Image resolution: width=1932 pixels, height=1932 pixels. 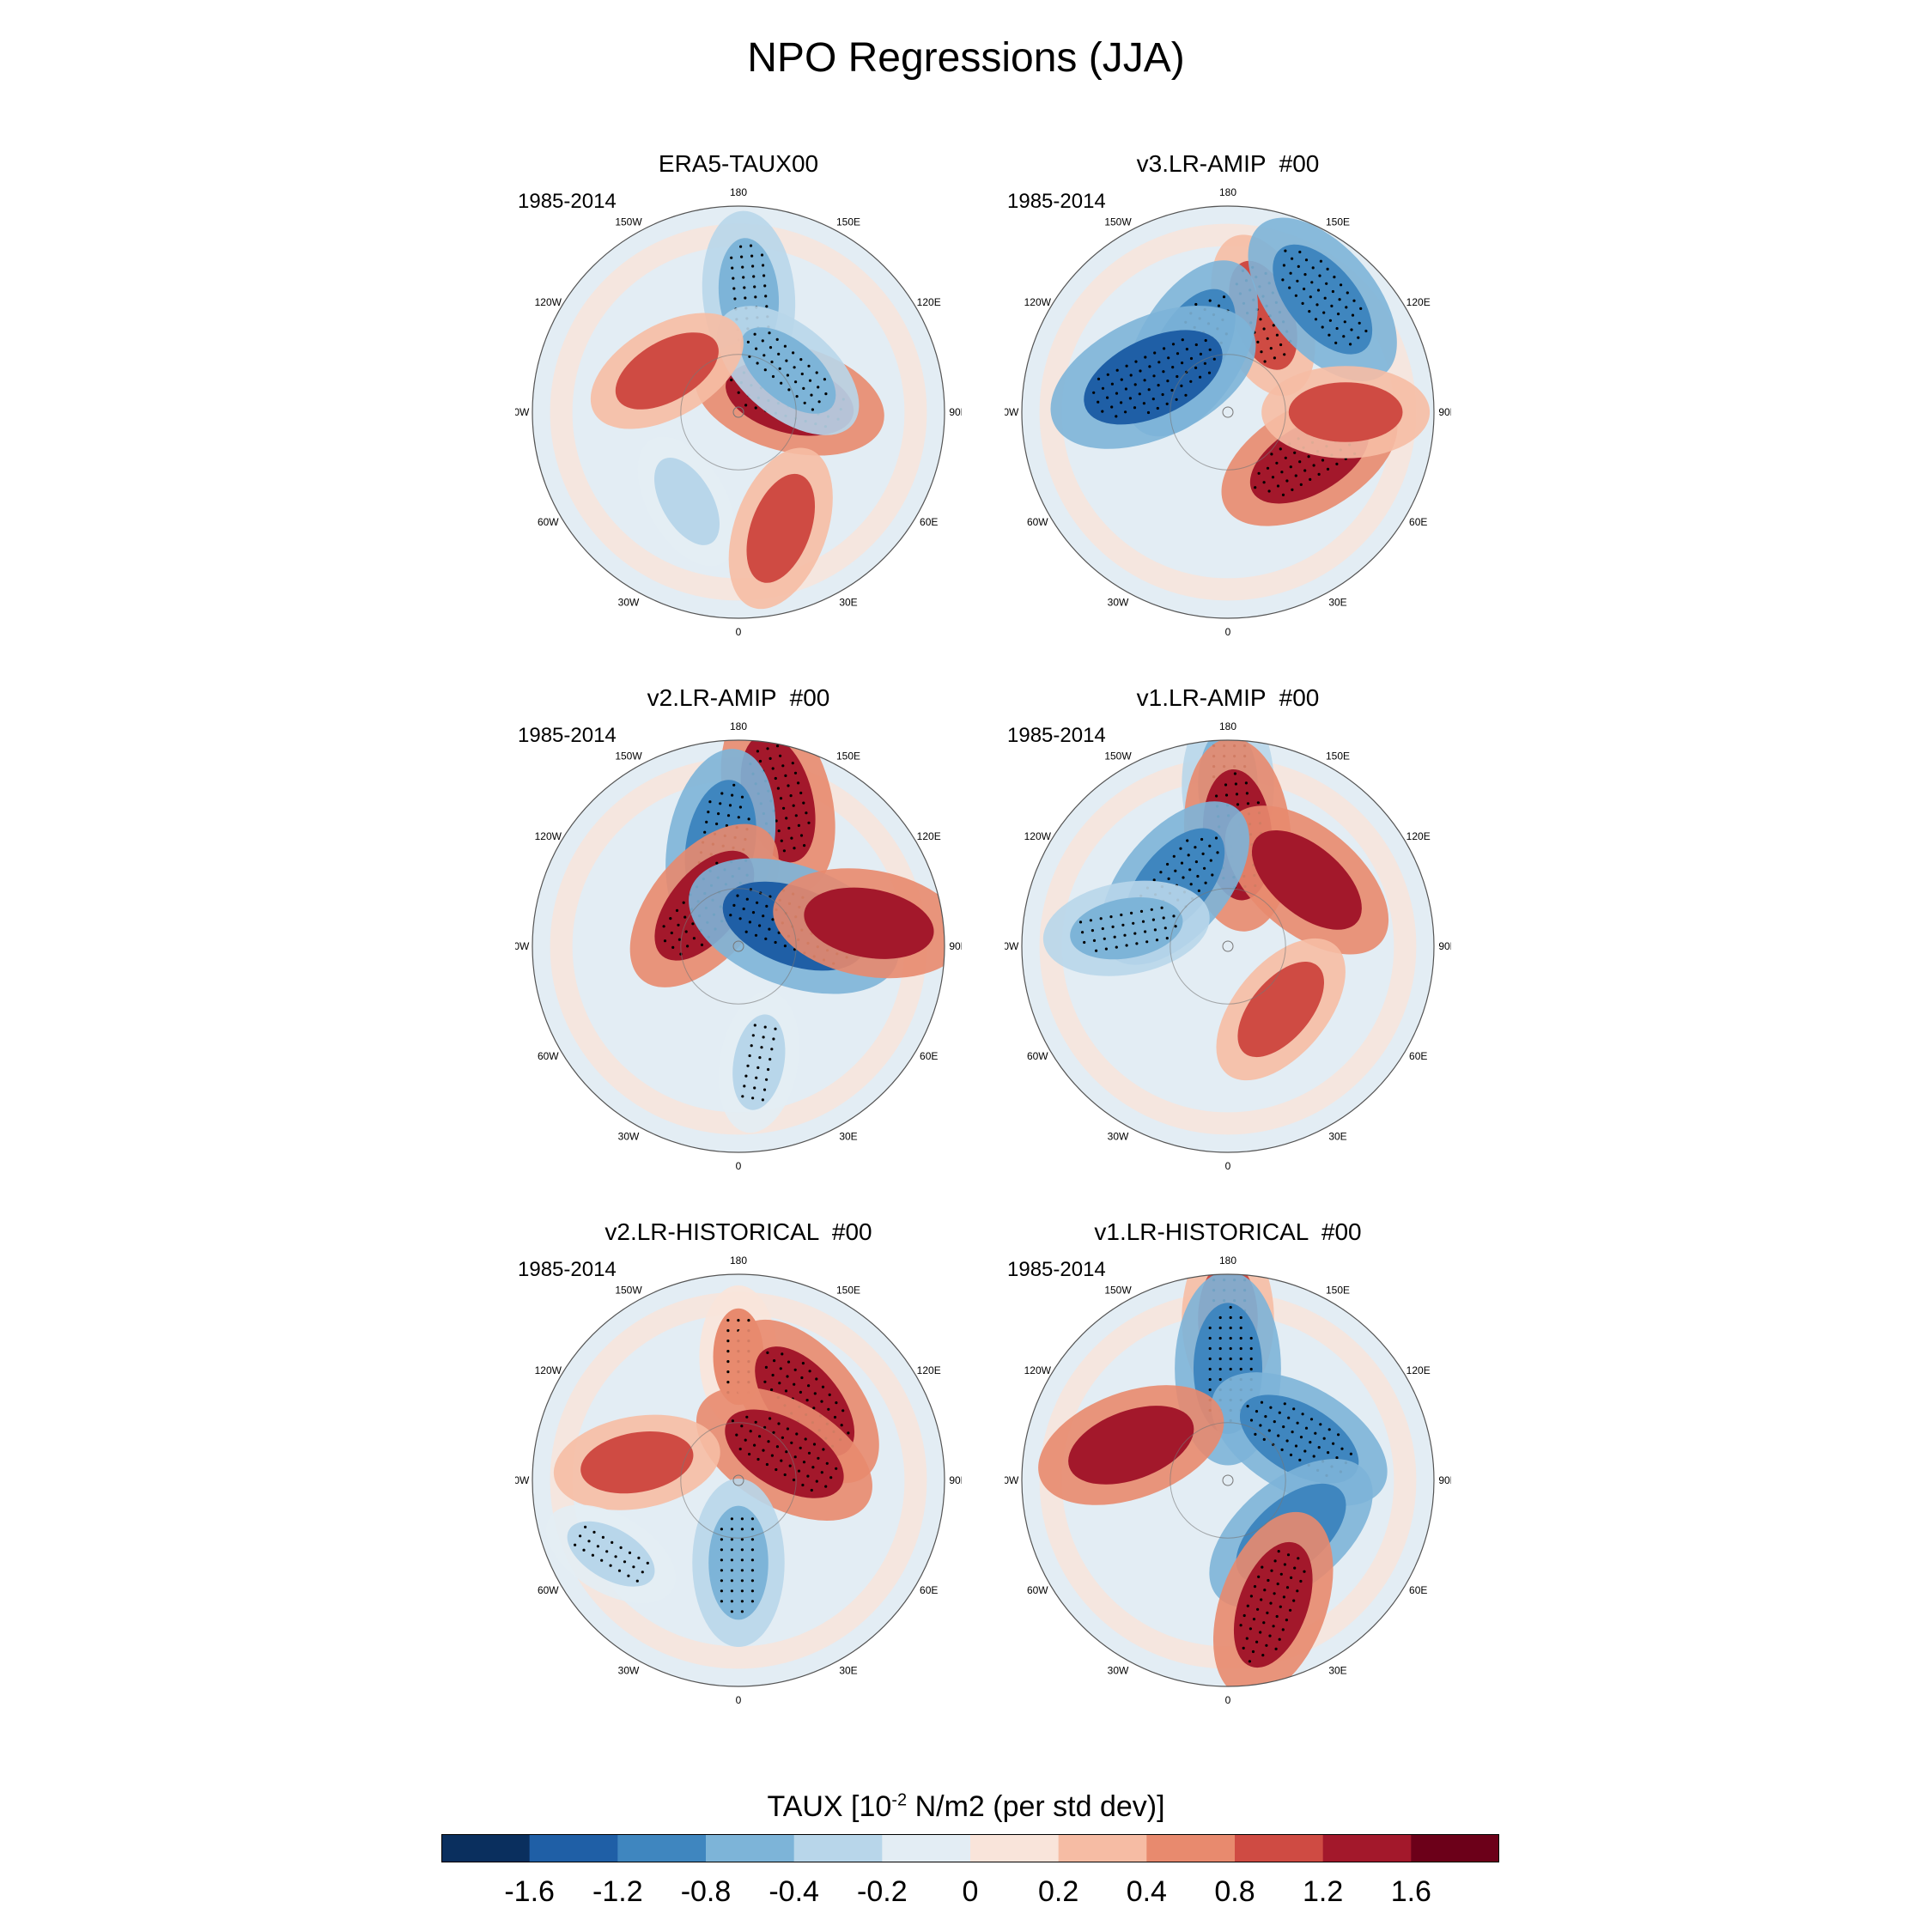 What do you see at coordinates (739, 1700) in the screenshot?
I see `longitude-label: 0` at bounding box center [739, 1700].